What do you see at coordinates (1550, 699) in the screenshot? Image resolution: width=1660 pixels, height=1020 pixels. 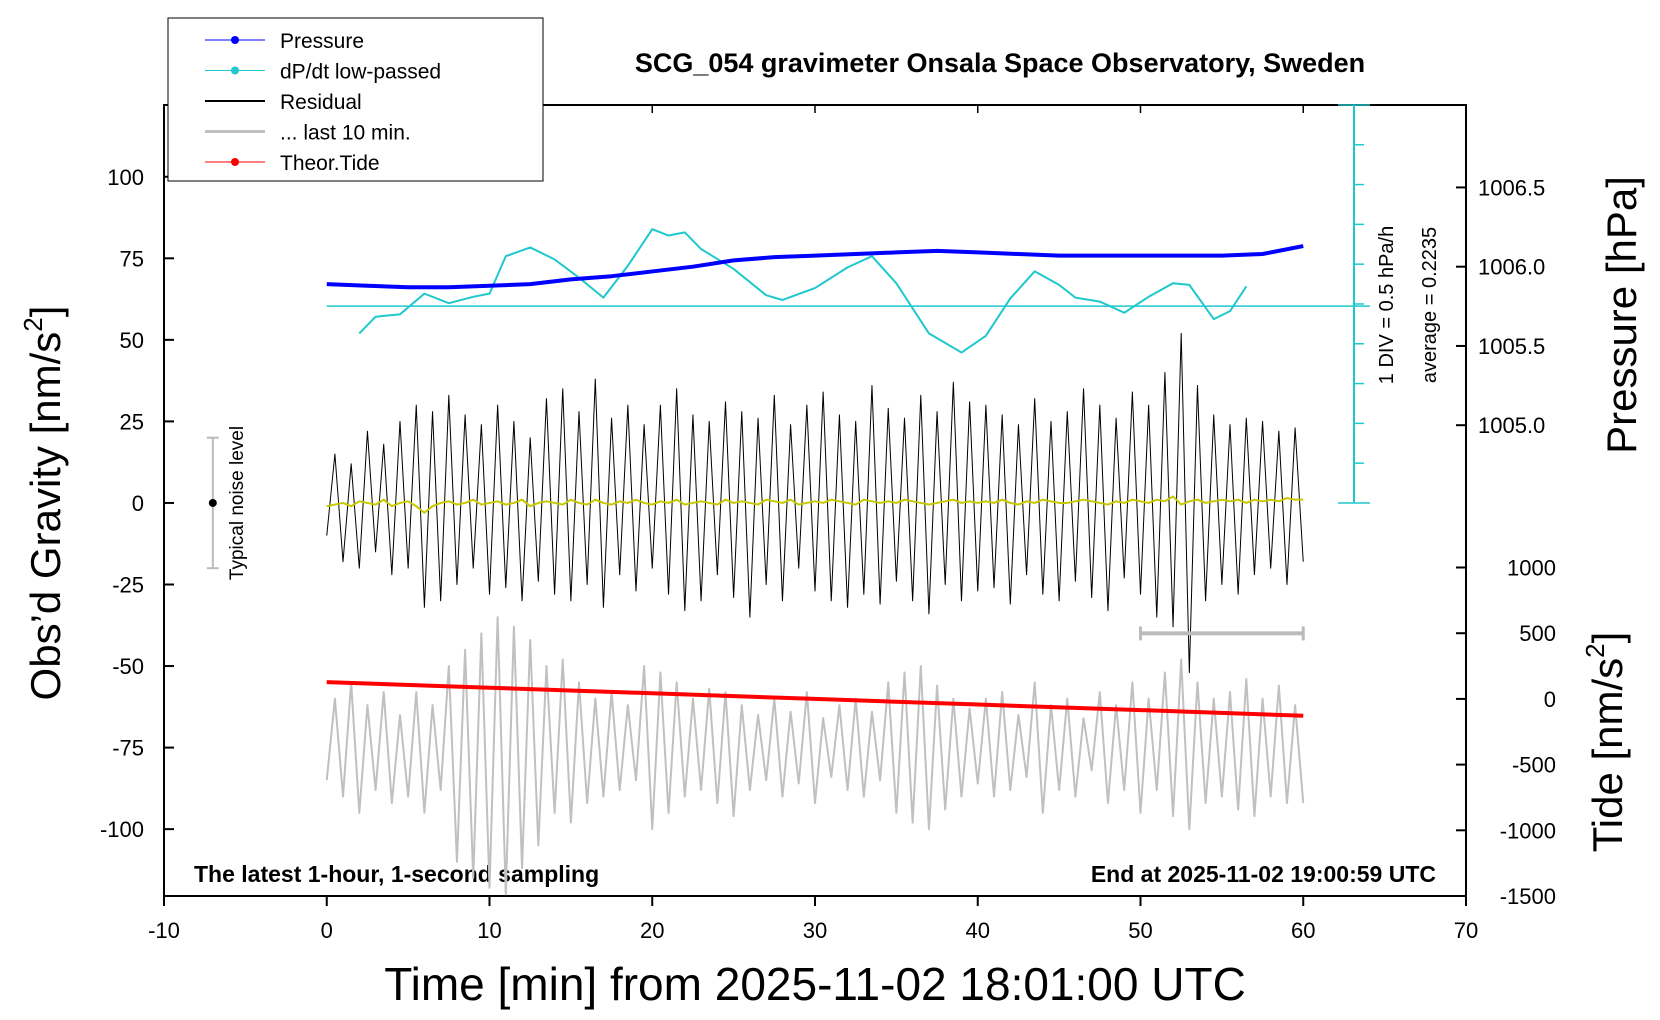 I see `tide-tick-label: 0` at bounding box center [1550, 699].